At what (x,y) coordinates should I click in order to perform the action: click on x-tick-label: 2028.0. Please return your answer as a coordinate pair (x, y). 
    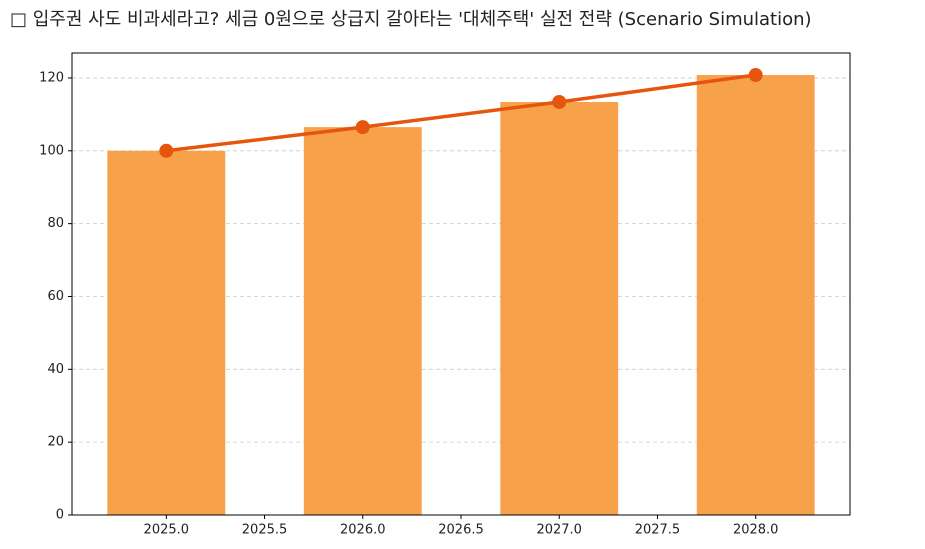
    Looking at the image, I should click on (756, 530).